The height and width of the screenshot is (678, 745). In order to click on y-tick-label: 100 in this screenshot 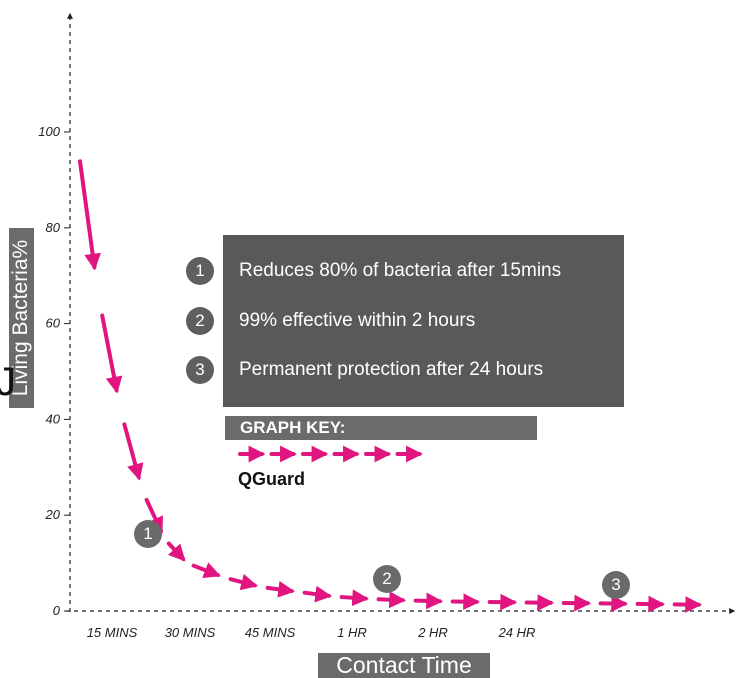, I will do `click(49, 131)`.